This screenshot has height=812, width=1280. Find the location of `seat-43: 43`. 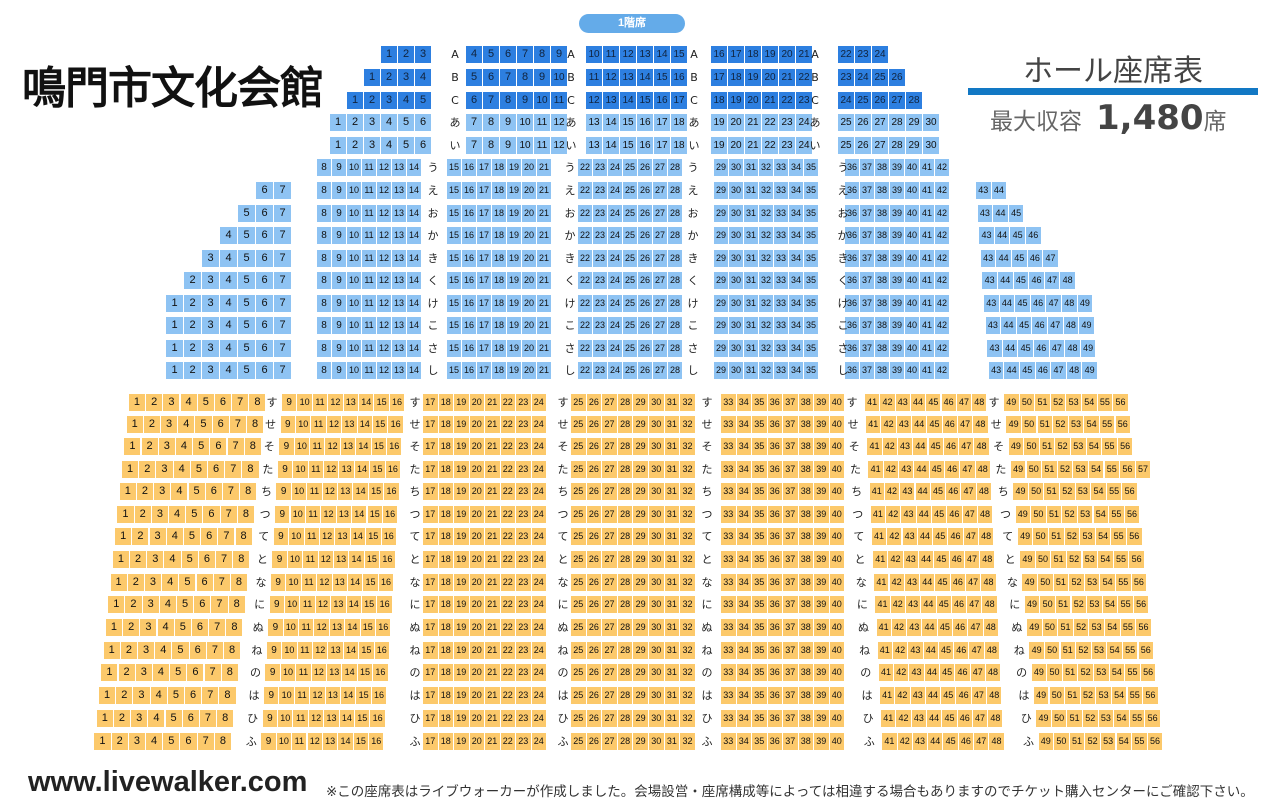

seat-43: 43 is located at coordinates (918, 718).